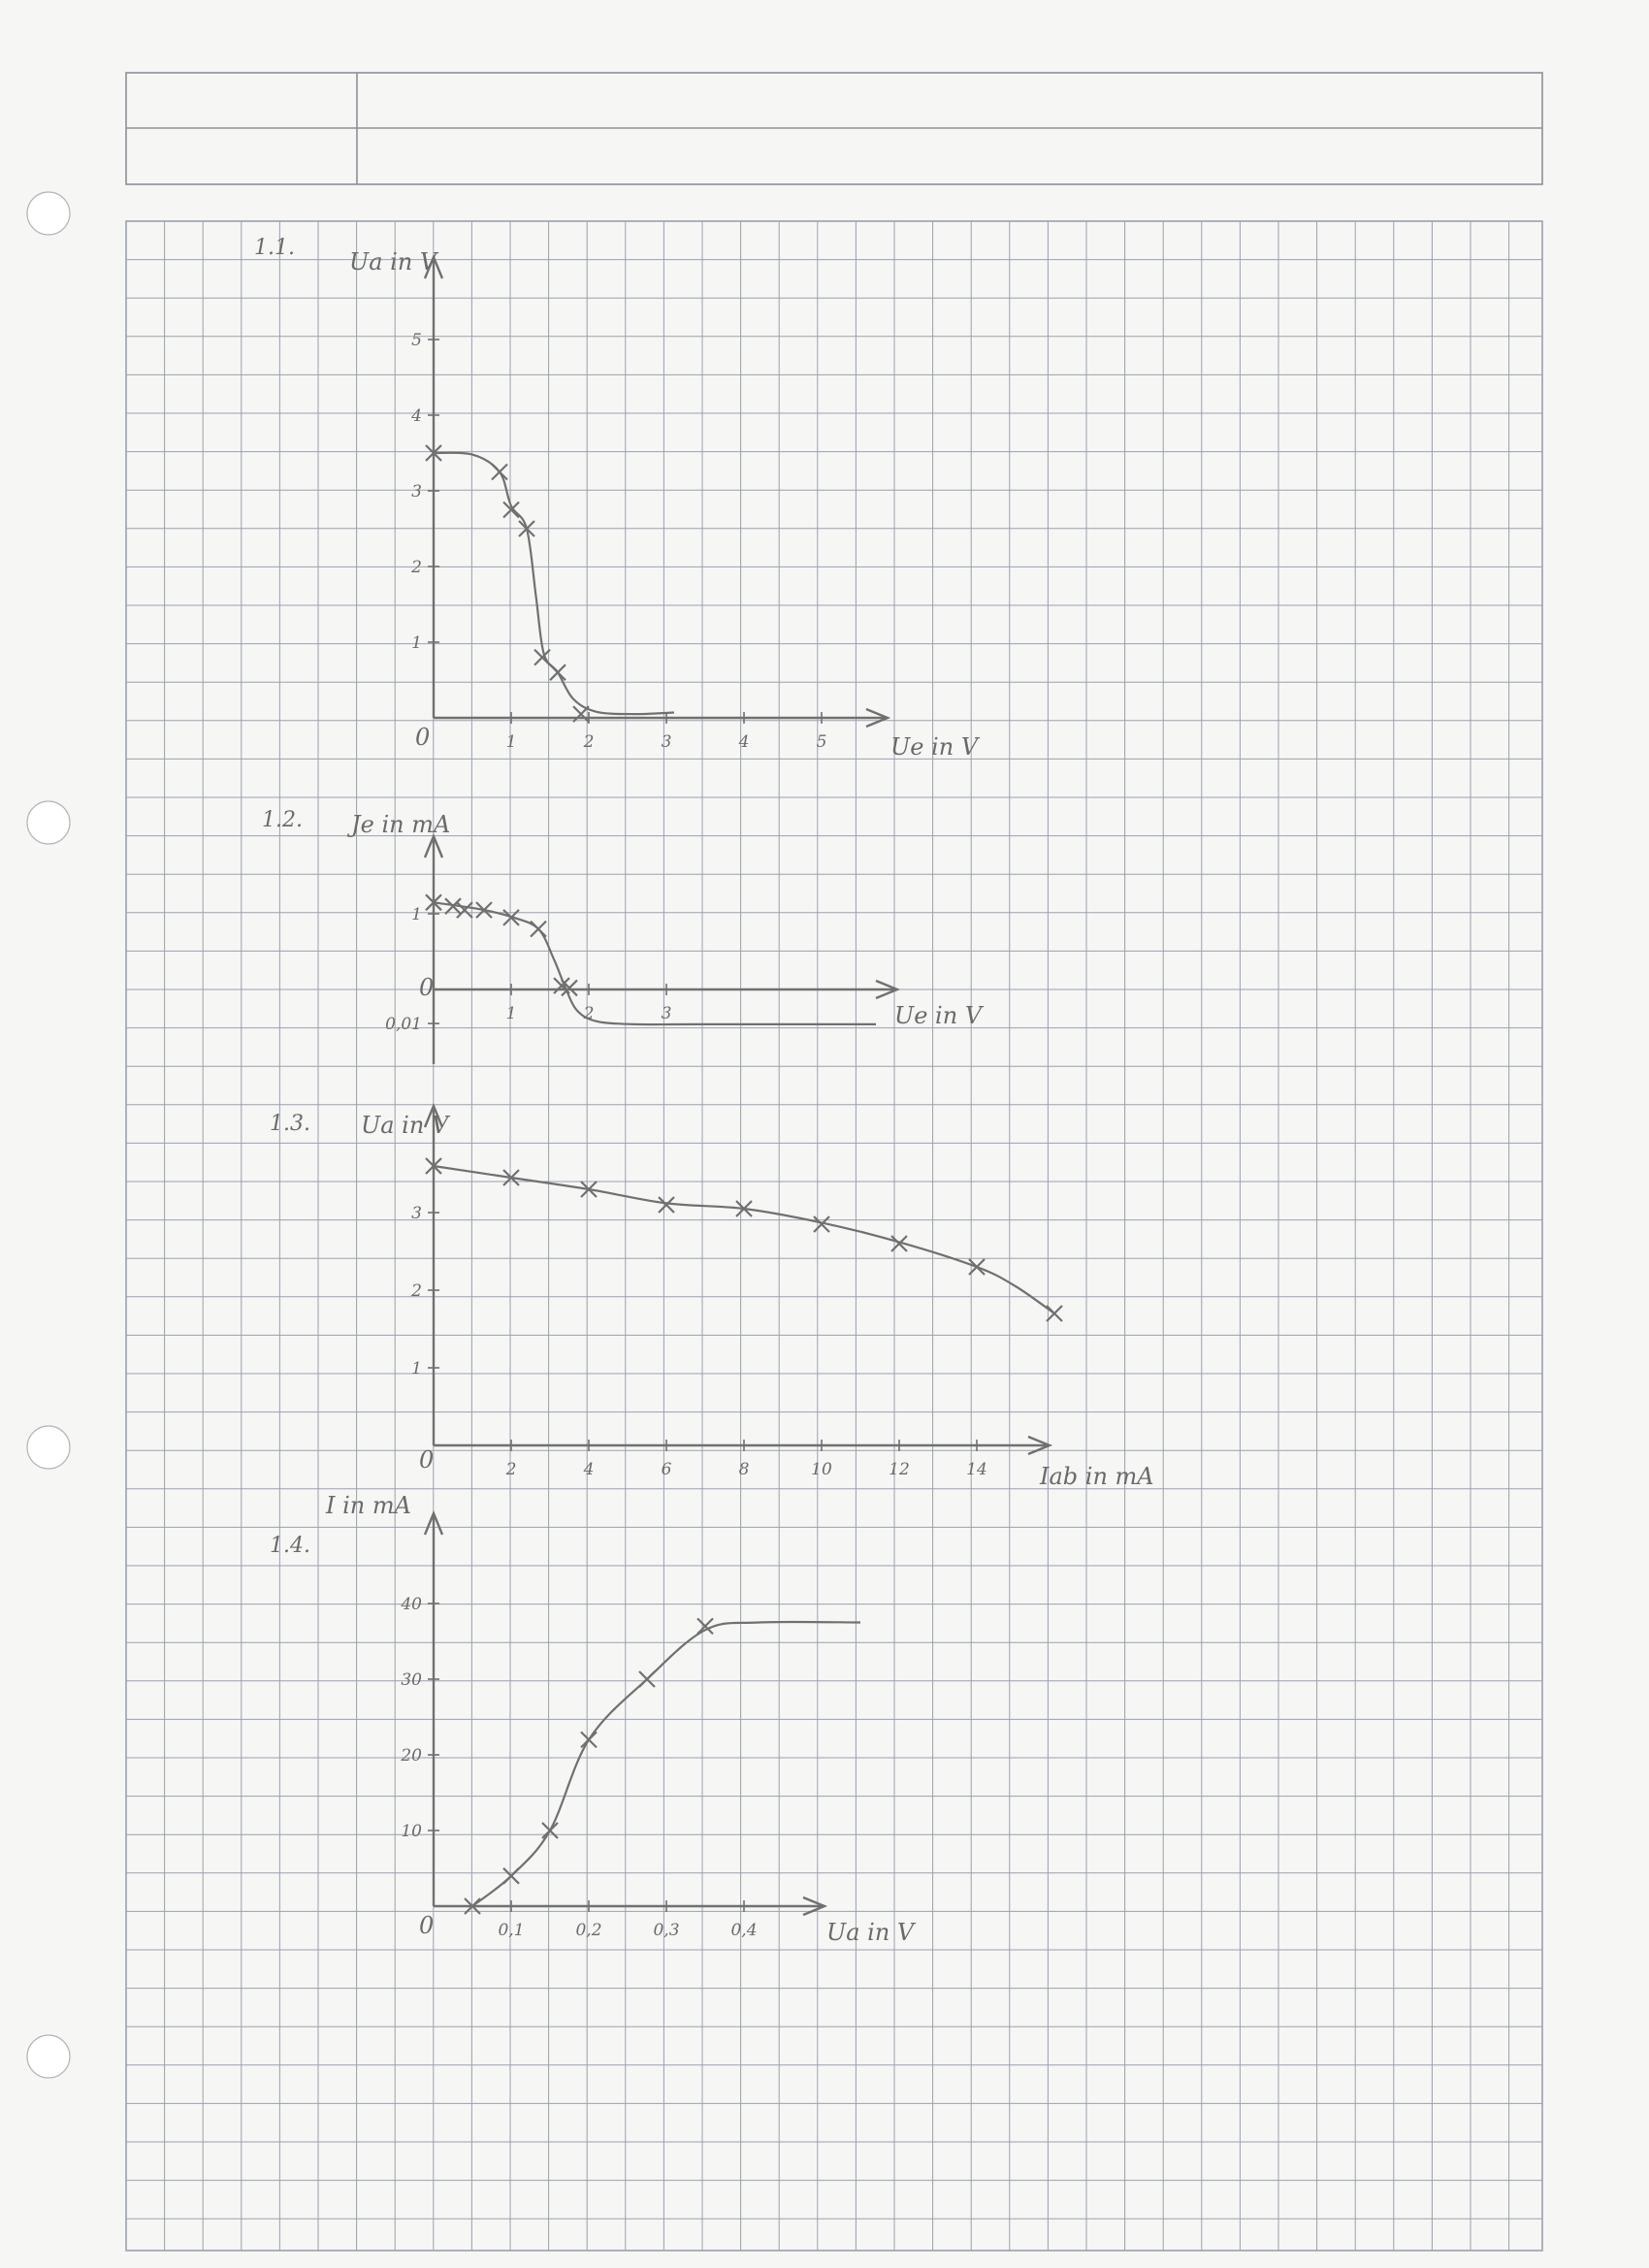 This screenshot has height=2268, width=1649. Describe the element at coordinates (743, 1930) in the screenshot. I see `x-tick-label: 0,4` at that location.